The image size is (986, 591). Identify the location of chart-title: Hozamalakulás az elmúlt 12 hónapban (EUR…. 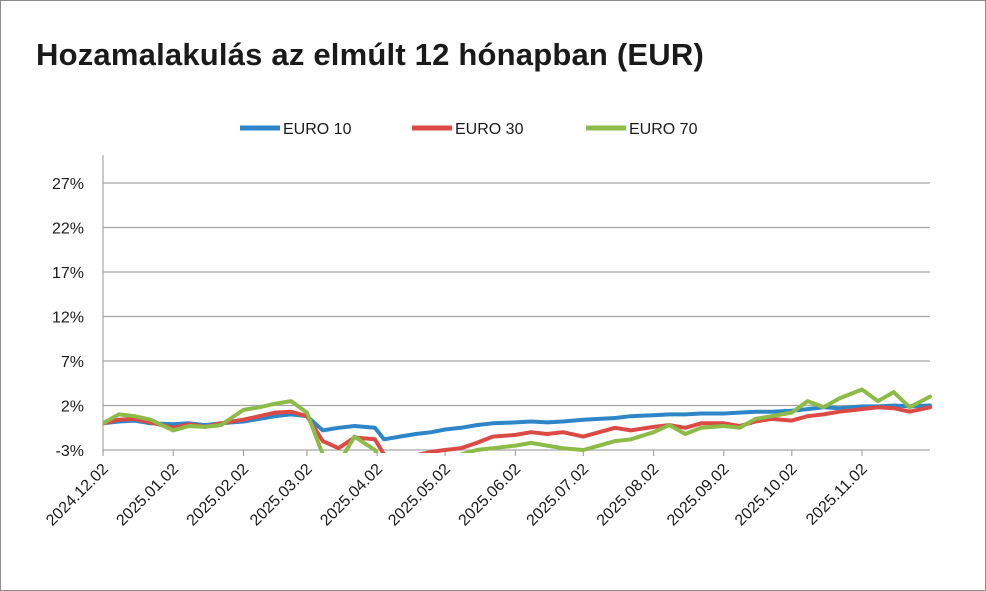
(370, 54).